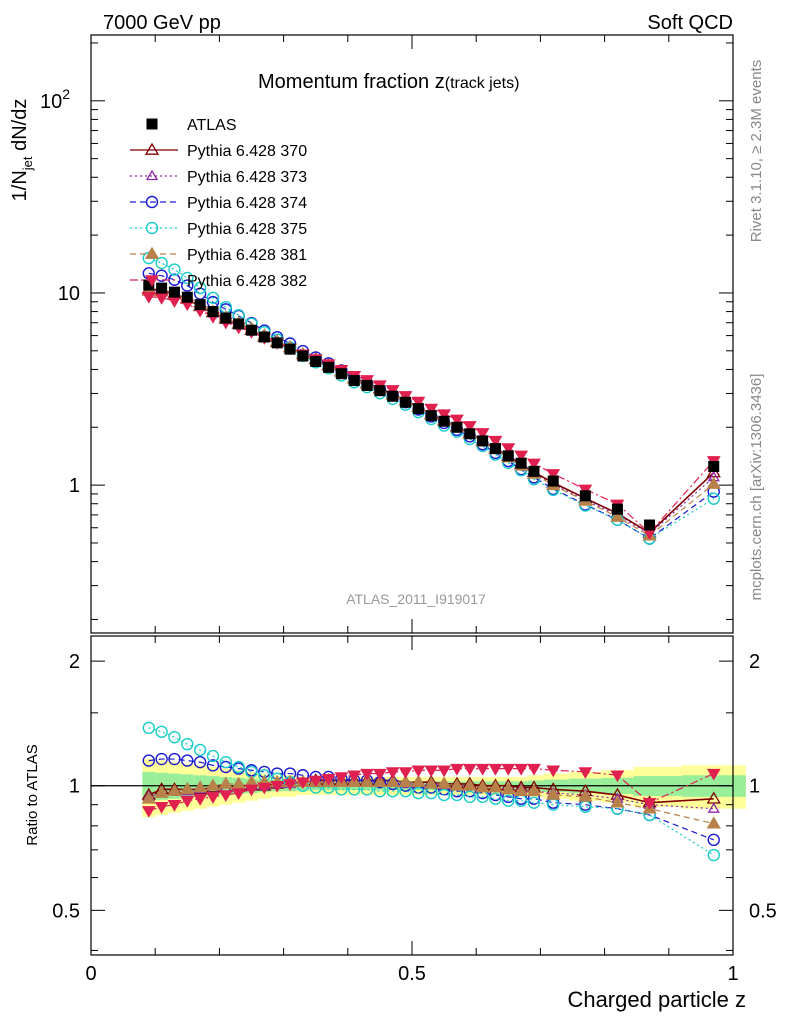 This screenshot has height=1029, width=786. Describe the element at coordinates (247, 203) in the screenshot. I see `legend-label: Pythia 6.428 374` at that location.